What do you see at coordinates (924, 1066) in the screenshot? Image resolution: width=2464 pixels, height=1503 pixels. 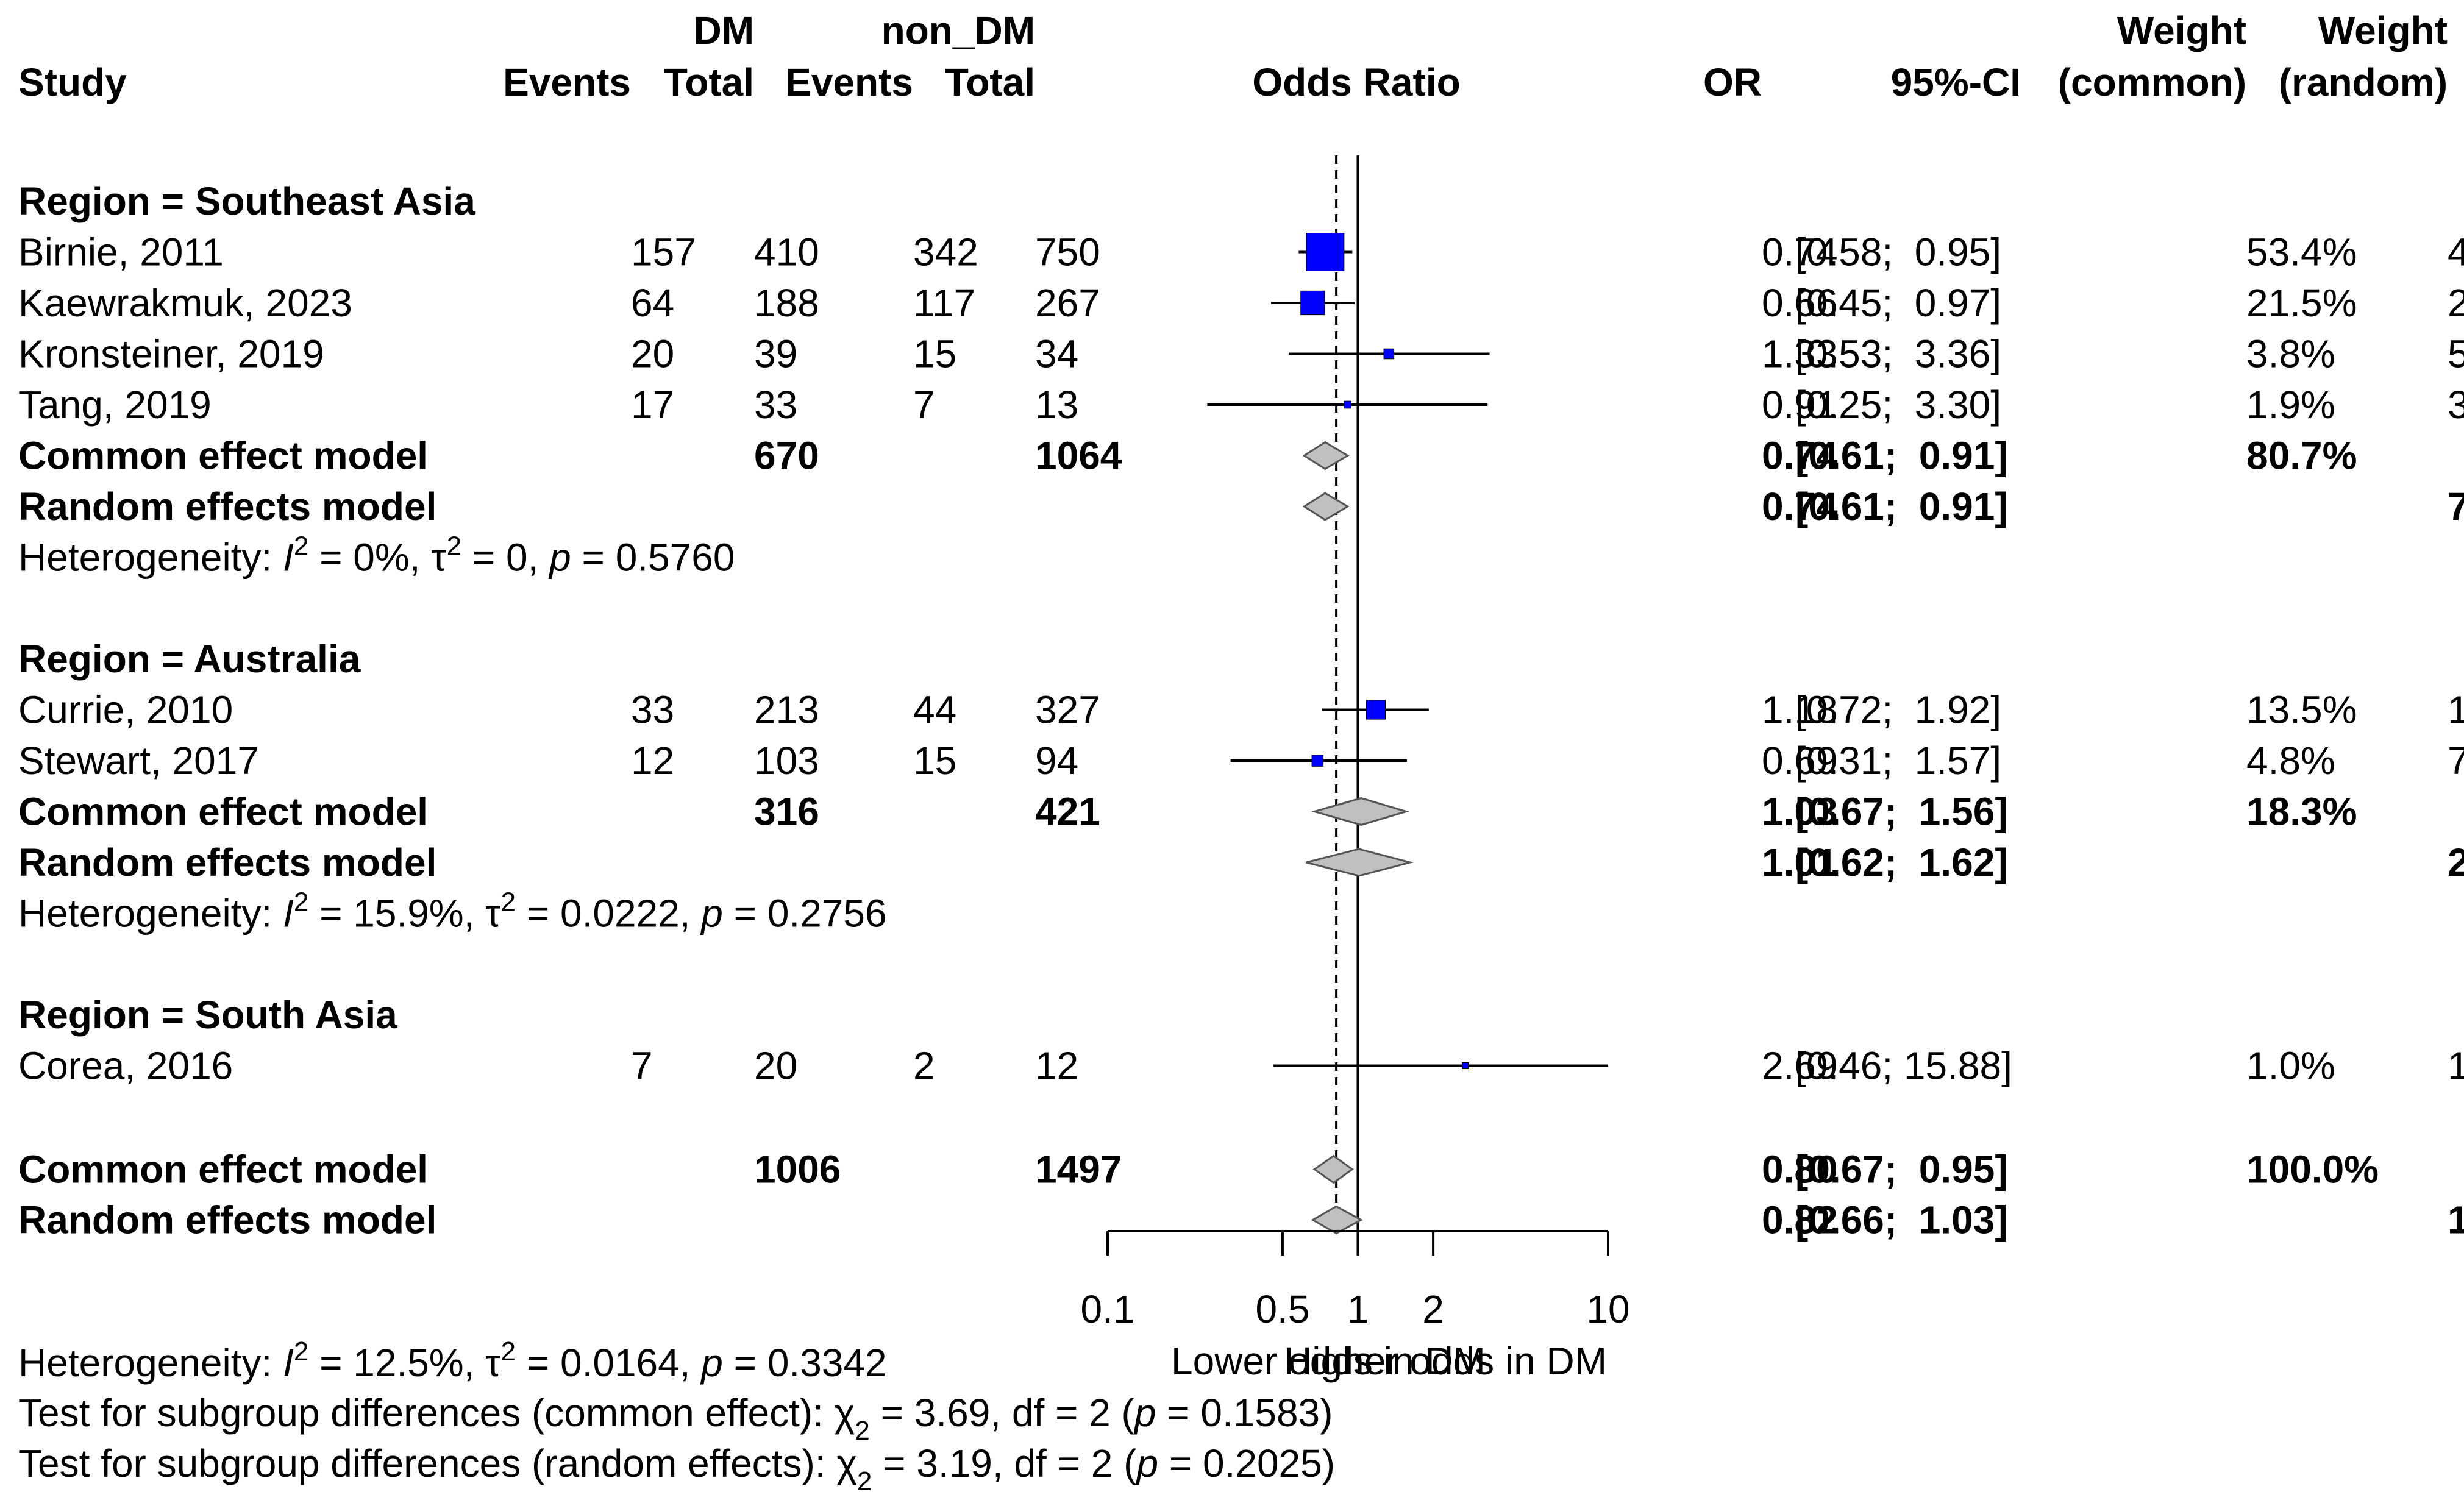 I see `nondm-events: 2` at bounding box center [924, 1066].